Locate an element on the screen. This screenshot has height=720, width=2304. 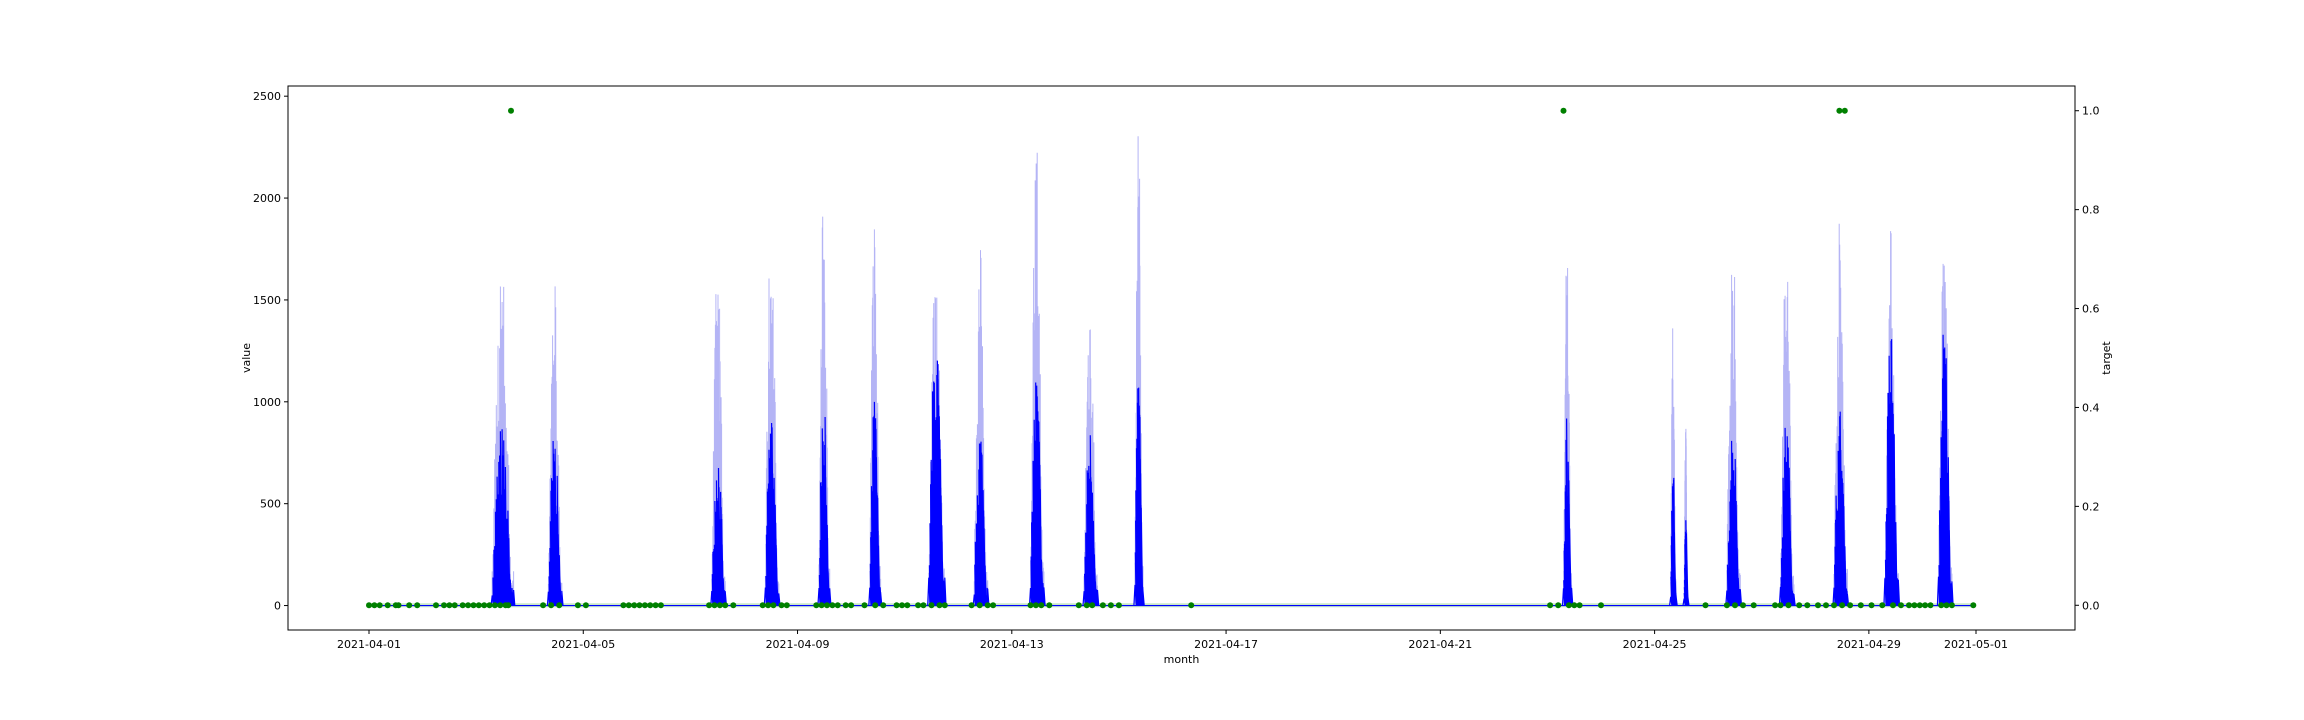
y-tick-label-4: 2000 is located at coordinates (267, 198).